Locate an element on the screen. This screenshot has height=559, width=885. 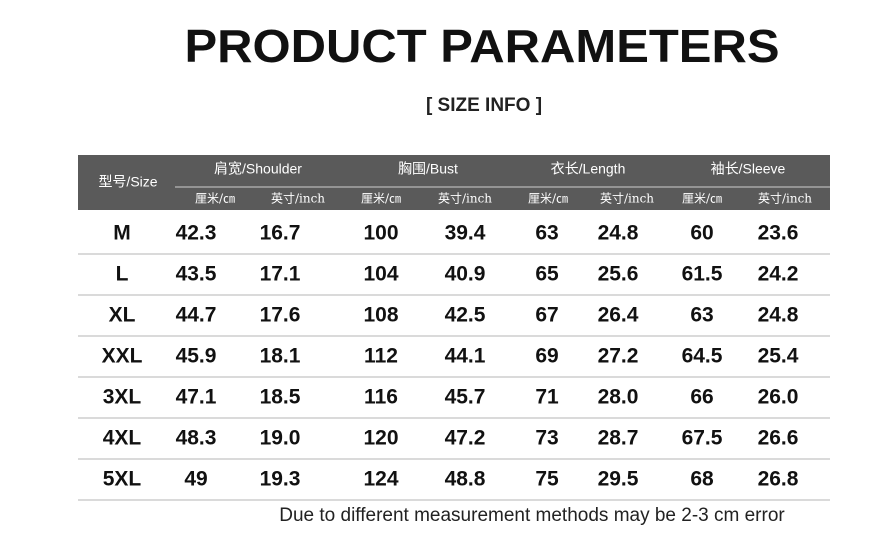
value-cell: 75 is located at coordinates (547, 479).